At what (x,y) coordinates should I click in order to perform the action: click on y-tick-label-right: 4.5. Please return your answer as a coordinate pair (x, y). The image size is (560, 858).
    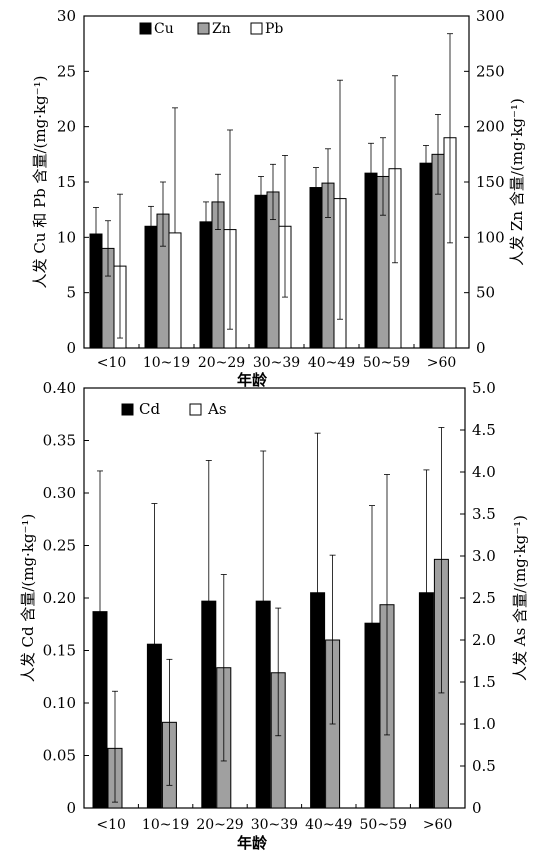
    Looking at the image, I should click on (484, 430).